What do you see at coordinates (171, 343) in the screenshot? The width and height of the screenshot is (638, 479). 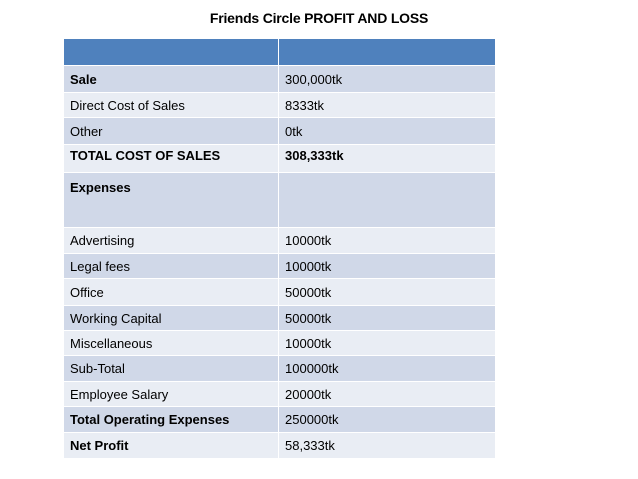 I see `row-label: Miscellaneous` at bounding box center [171, 343].